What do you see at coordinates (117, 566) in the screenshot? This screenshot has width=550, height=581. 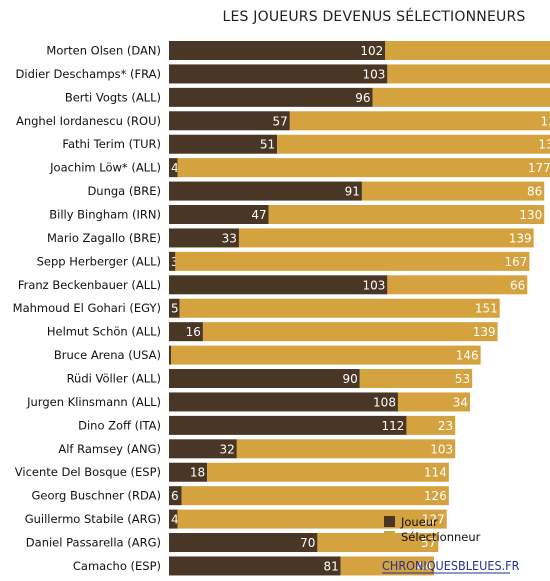 I see `category-label: Camacho (ESP)` at bounding box center [117, 566].